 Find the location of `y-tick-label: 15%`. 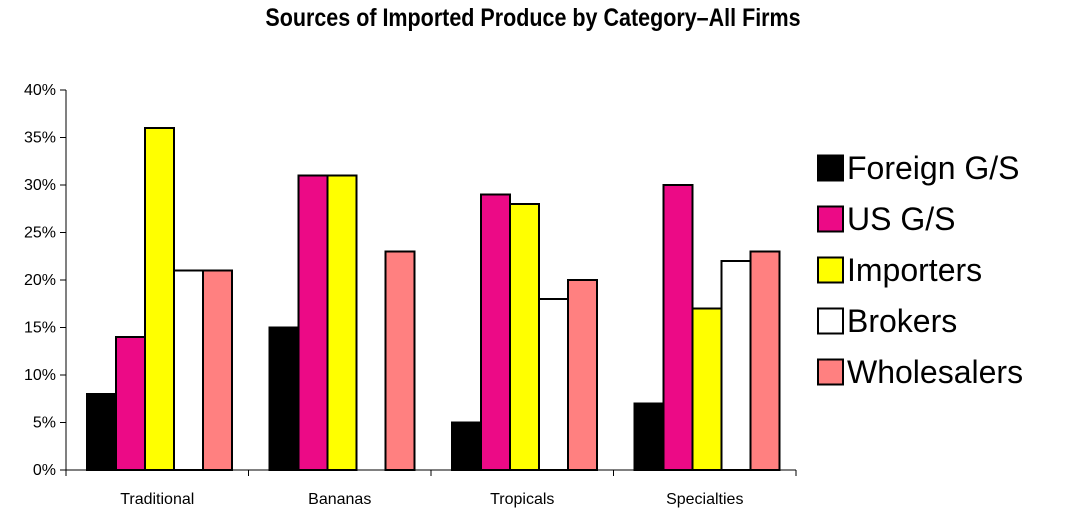

y-tick-label: 15% is located at coordinates (40, 328).